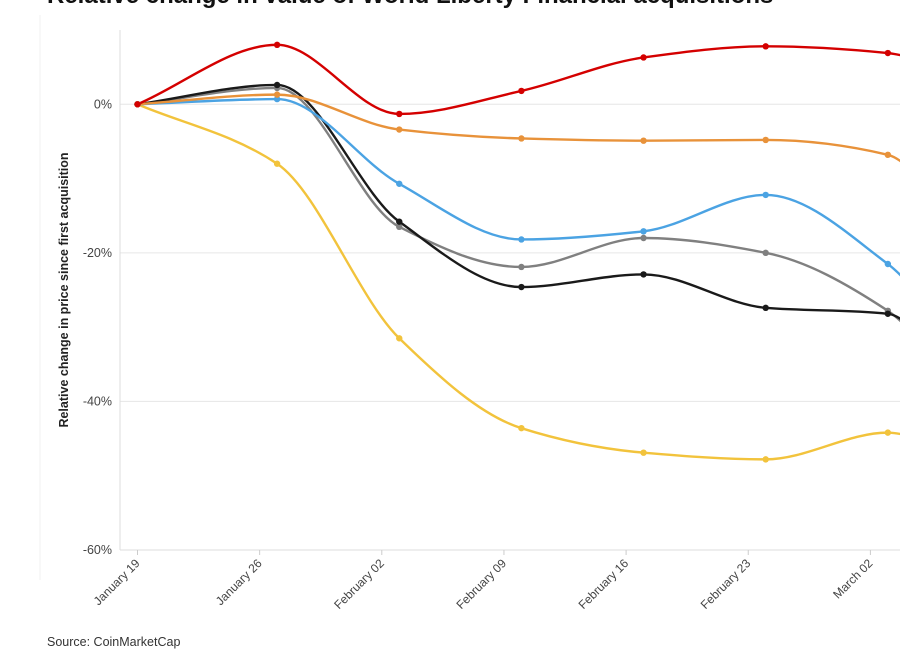 This screenshot has width=900, height=650. Describe the element at coordinates (97, 327) in the screenshot. I see `y-tick-labels: 0% -20% -40% -60%` at that location.